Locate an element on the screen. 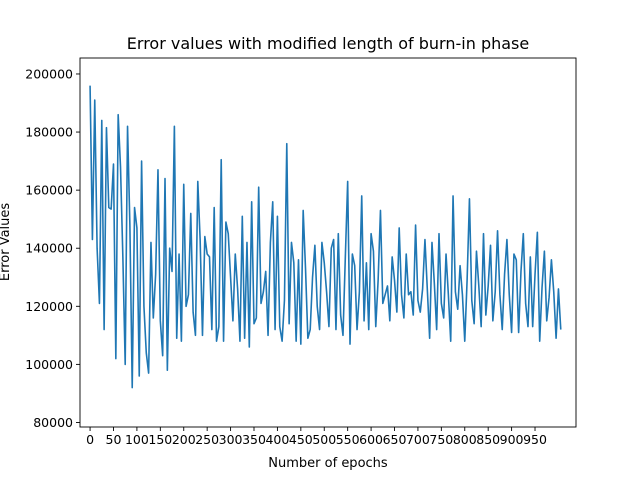 This screenshot has height=480, width=640. x-tick-label: 550 is located at coordinates (348, 439).